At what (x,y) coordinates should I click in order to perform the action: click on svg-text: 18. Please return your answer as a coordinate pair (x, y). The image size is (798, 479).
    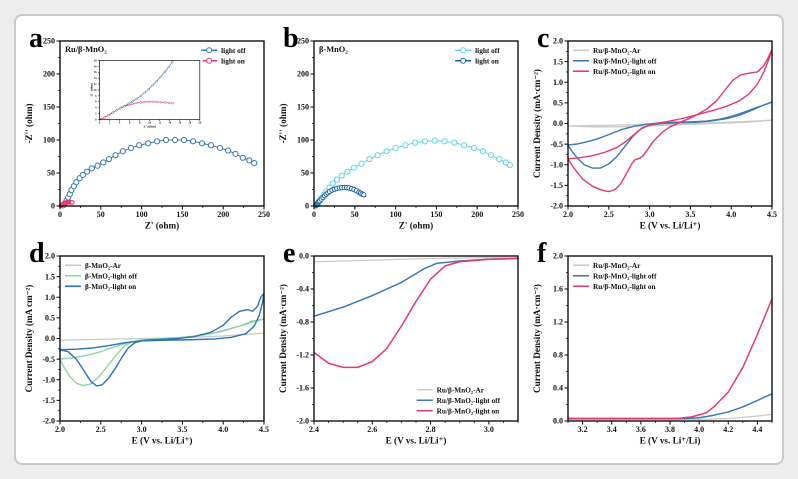
    Looking at the image, I should click on (189, 123).